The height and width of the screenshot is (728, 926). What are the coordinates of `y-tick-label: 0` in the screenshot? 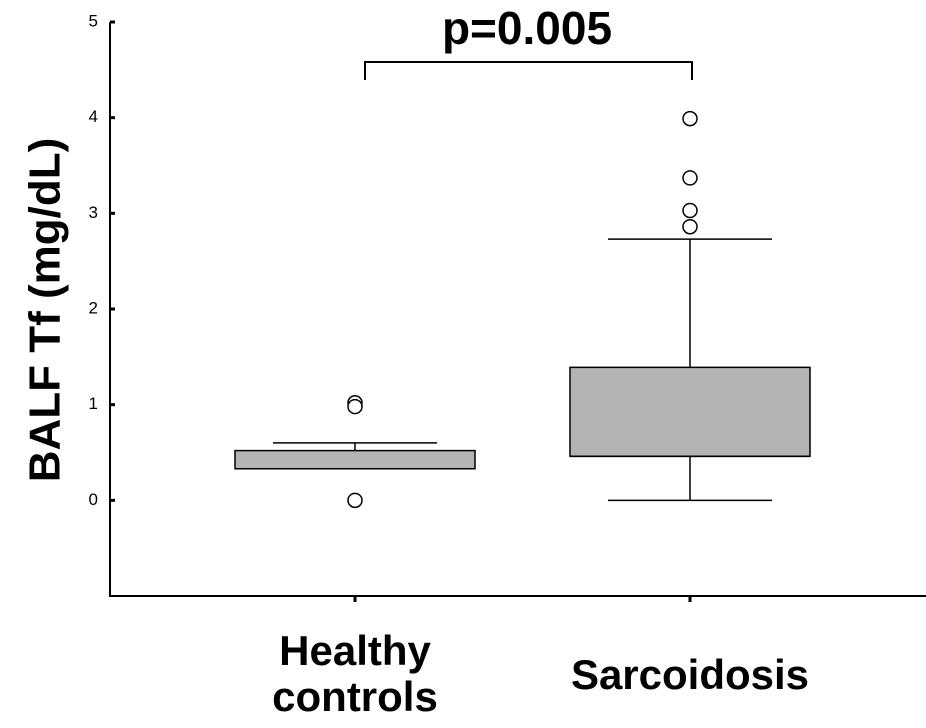 It's located at (93, 499).